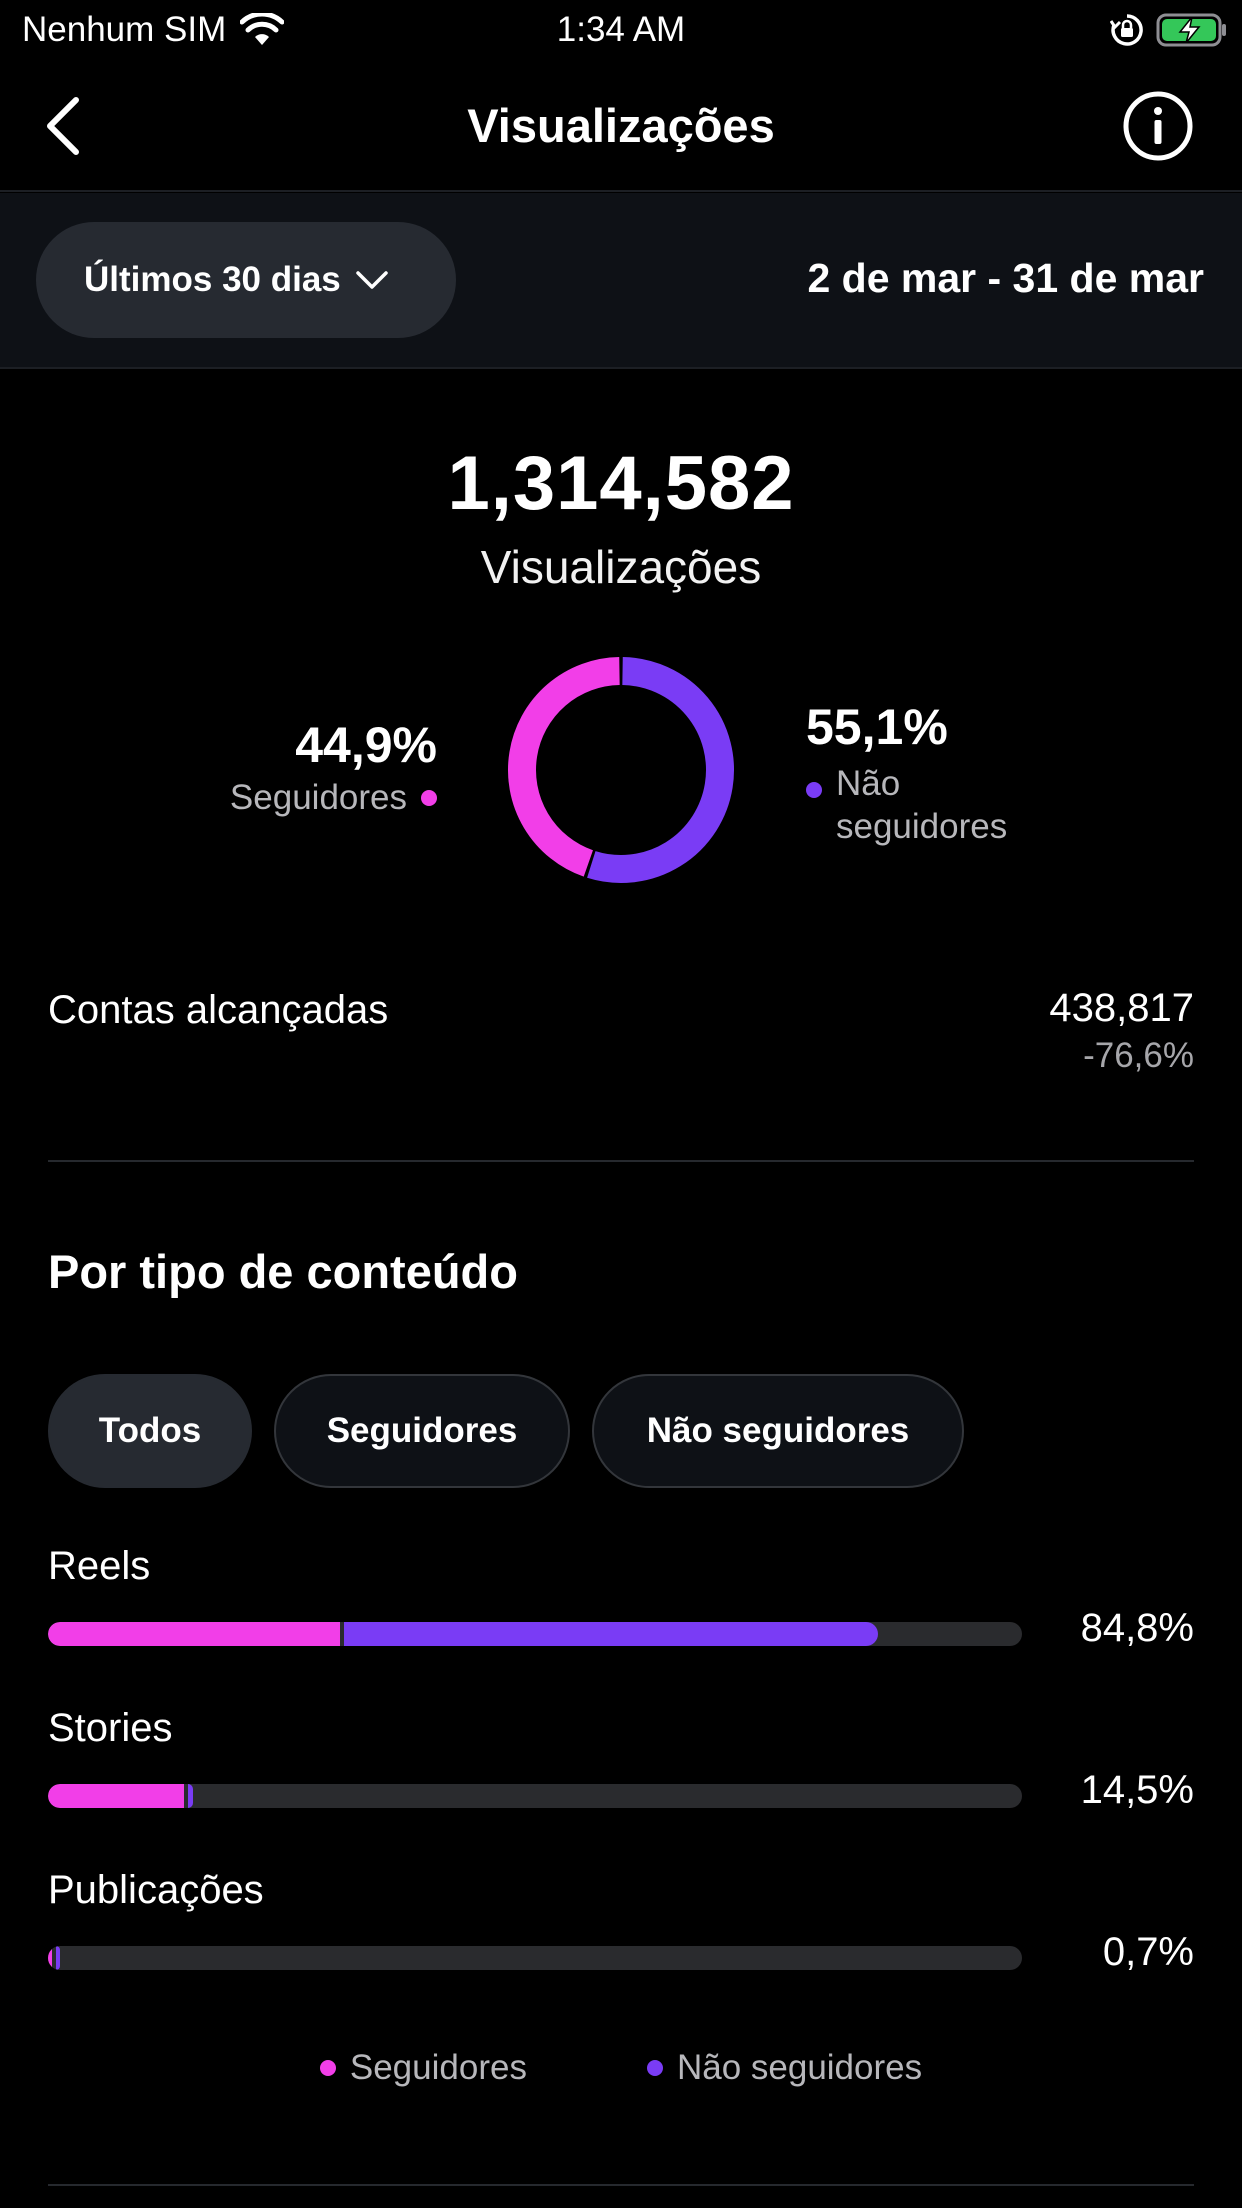 This screenshot has height=2208, width=1242. I want to click on content-type-title: Por tipo de conteúdo, so click(283, 1271).